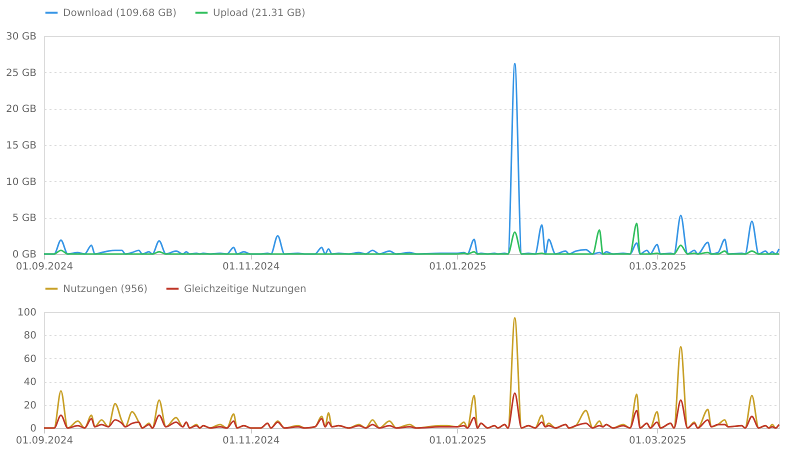  I want to click on y-tick-label: 0 GB, so click(24, 255).